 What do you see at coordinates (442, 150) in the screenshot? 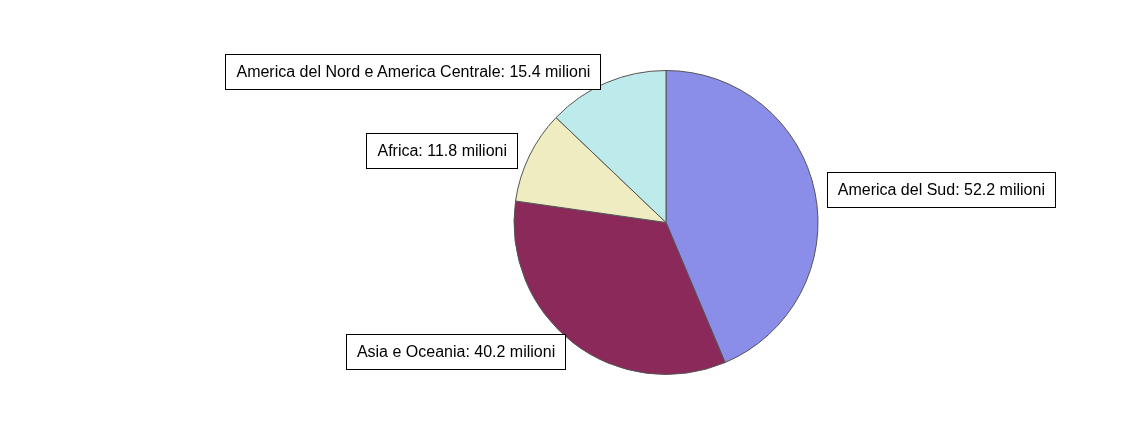
I see `slice-label: Africa: 11.8 milioni` at bounding box center [442, 150].